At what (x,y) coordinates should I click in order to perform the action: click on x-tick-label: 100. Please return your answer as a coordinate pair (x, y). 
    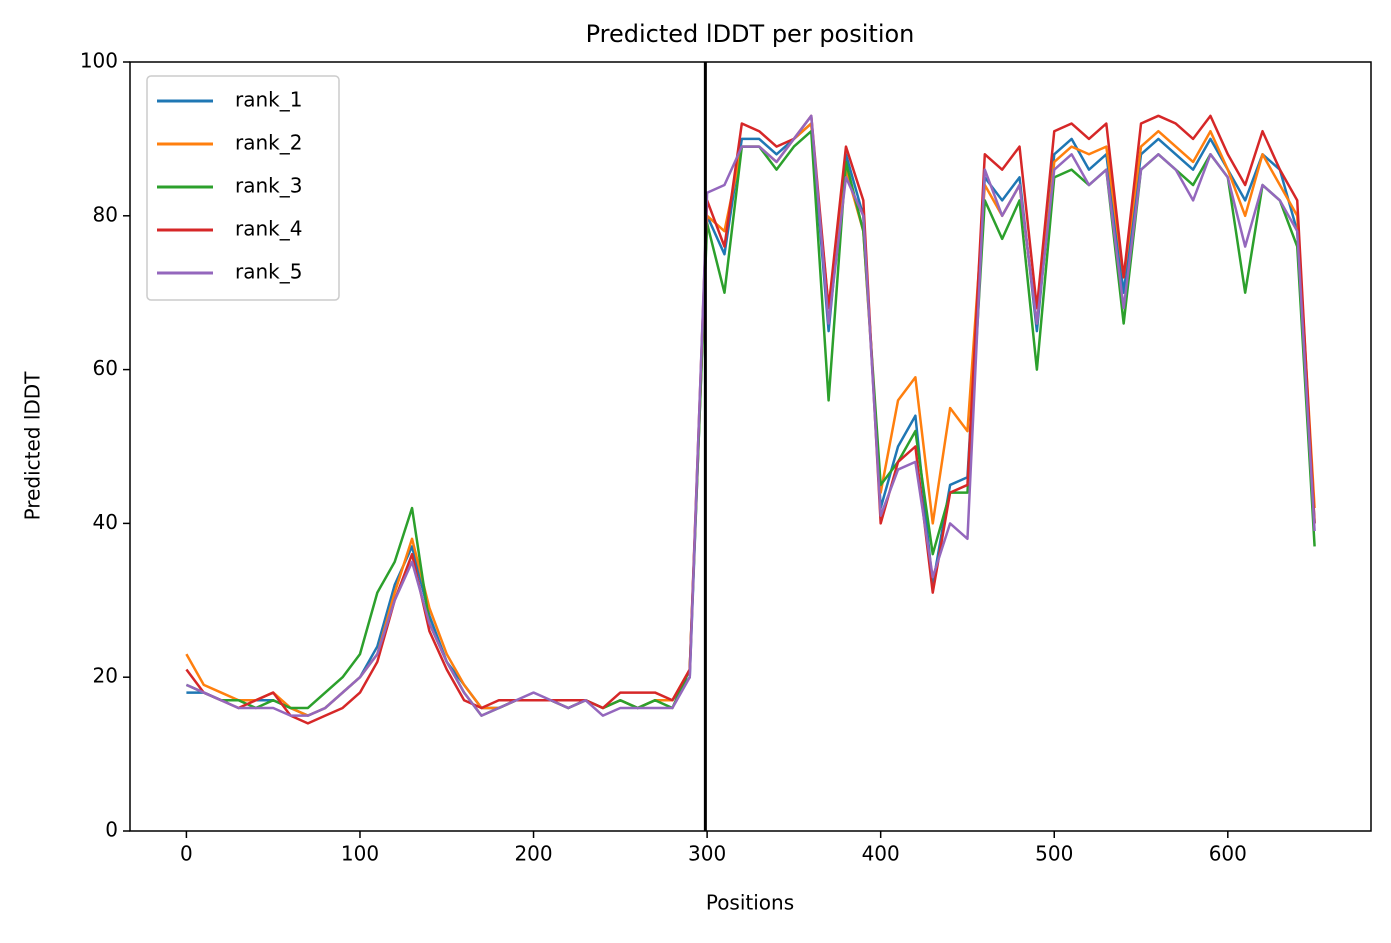
    Looking at the image, I should click on (360, 854).